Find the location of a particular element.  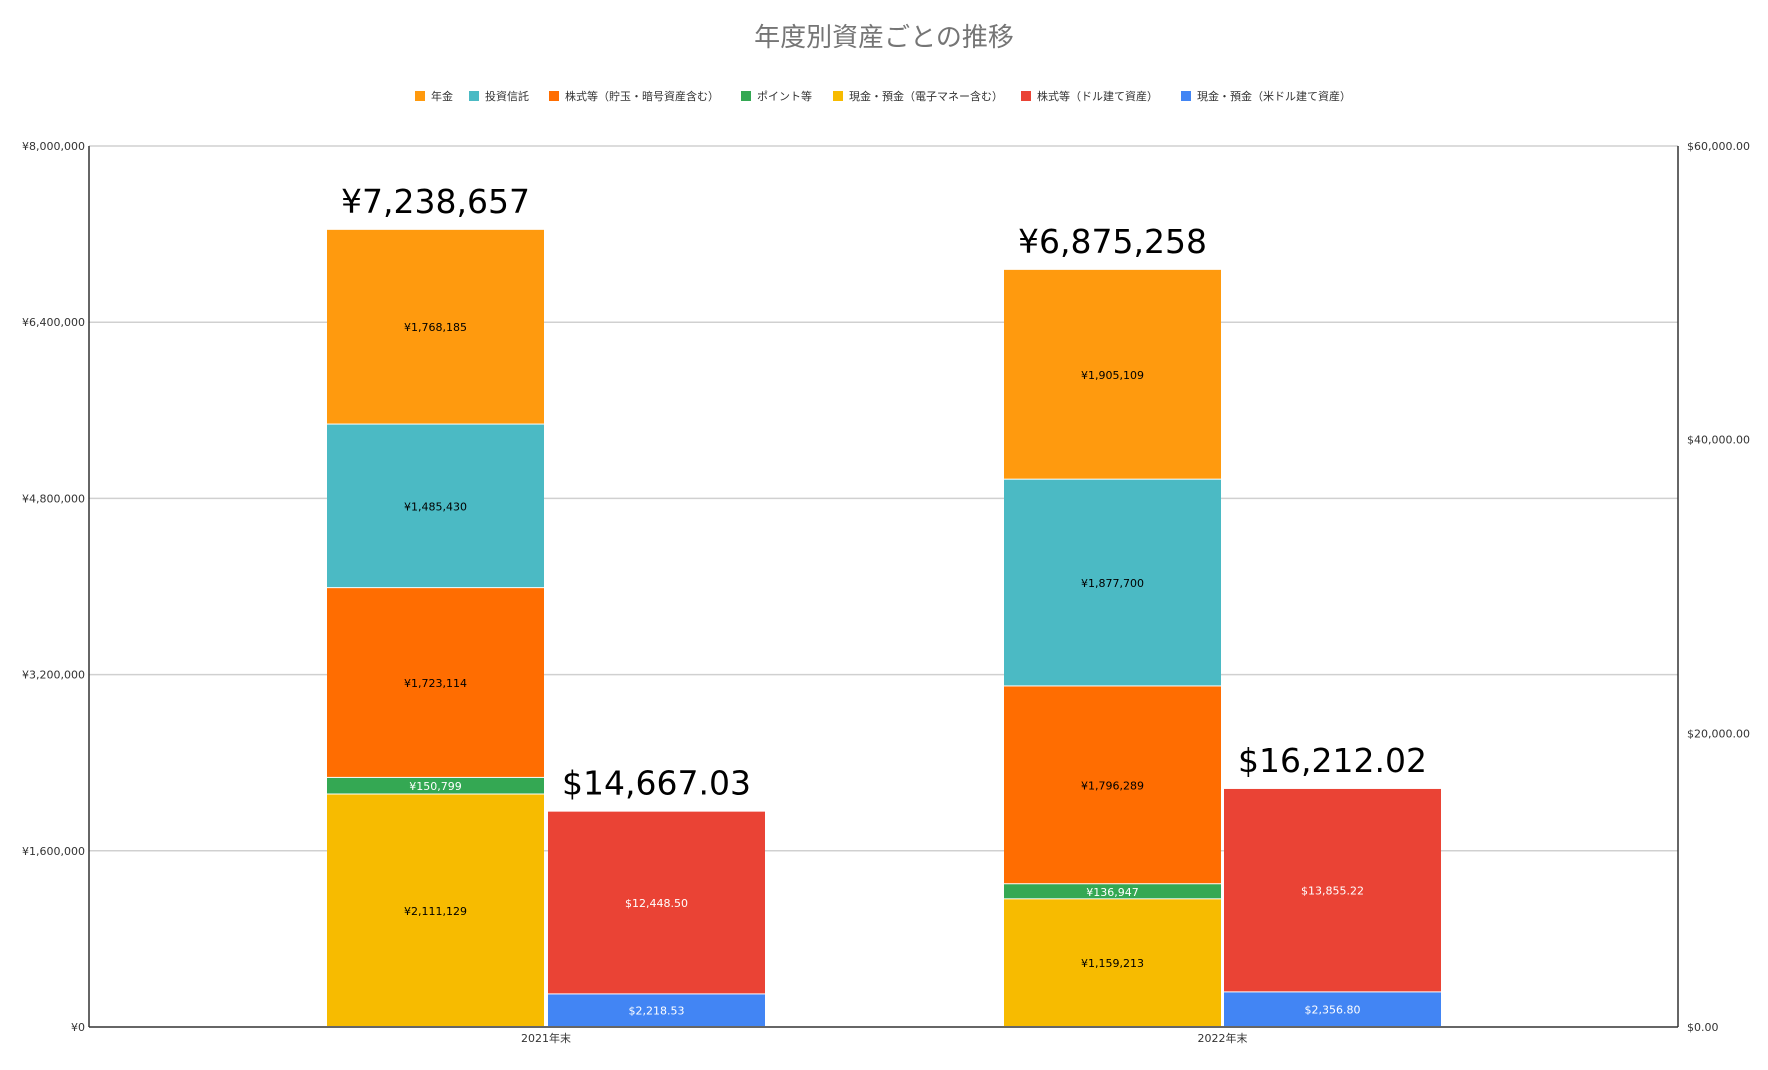

yen-segment-label: ¥1,485,430 is located at coordinates (435, 506).